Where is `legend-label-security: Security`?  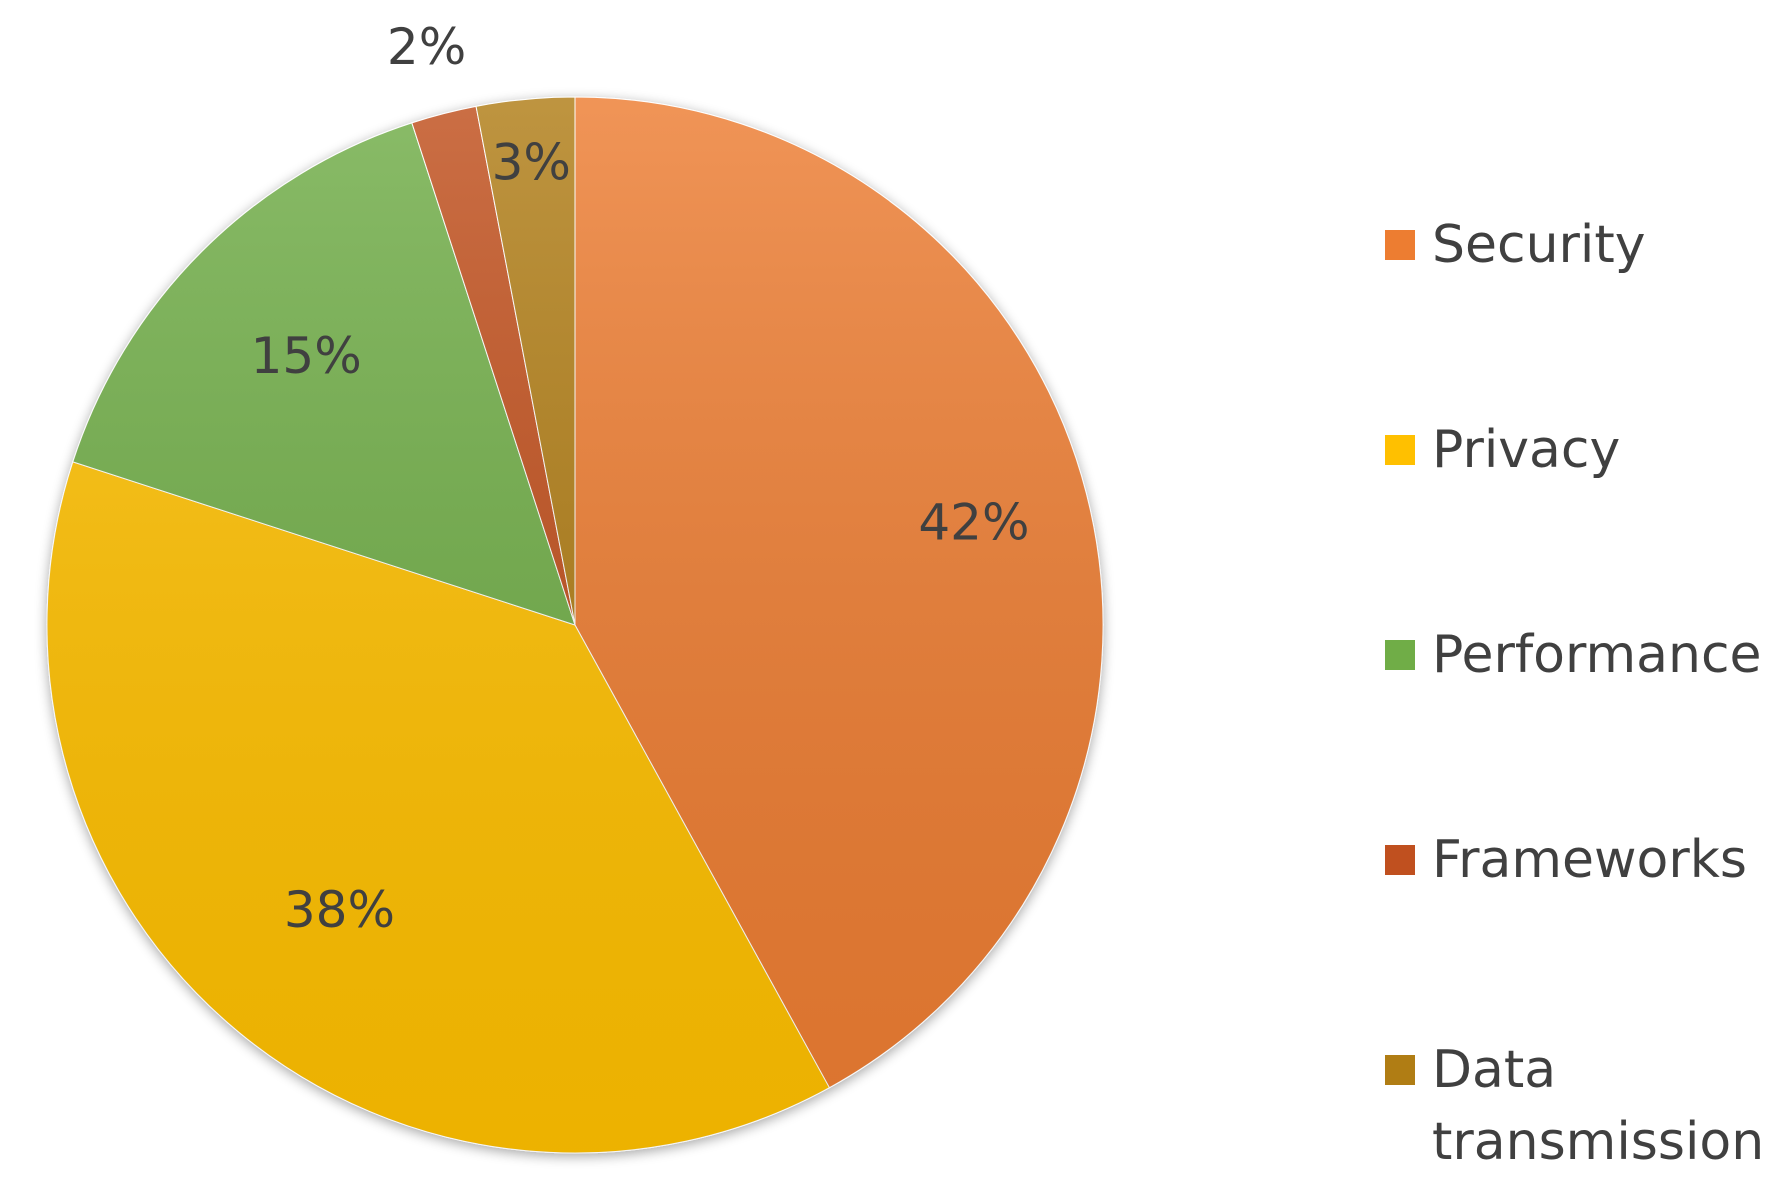 legend-label-security: Security is located at coordinates (1539, 245).